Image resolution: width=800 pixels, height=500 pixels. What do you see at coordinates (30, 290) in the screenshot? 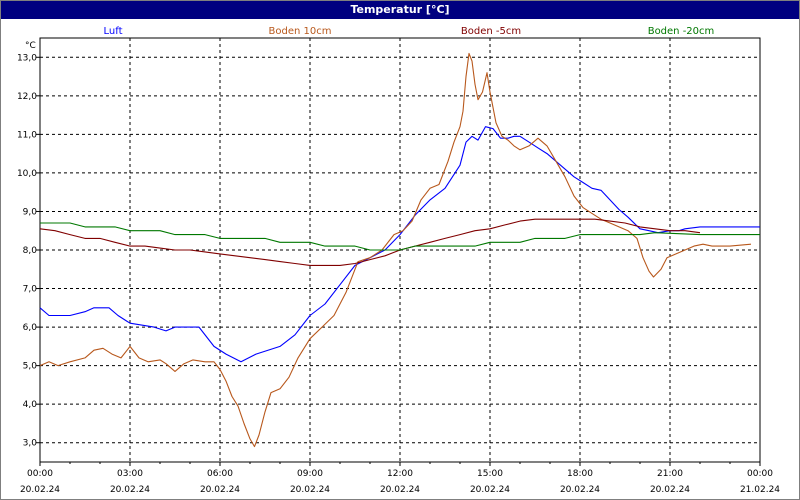
I see `y-tick-label: 7,0` at bounding box center [30, 290].